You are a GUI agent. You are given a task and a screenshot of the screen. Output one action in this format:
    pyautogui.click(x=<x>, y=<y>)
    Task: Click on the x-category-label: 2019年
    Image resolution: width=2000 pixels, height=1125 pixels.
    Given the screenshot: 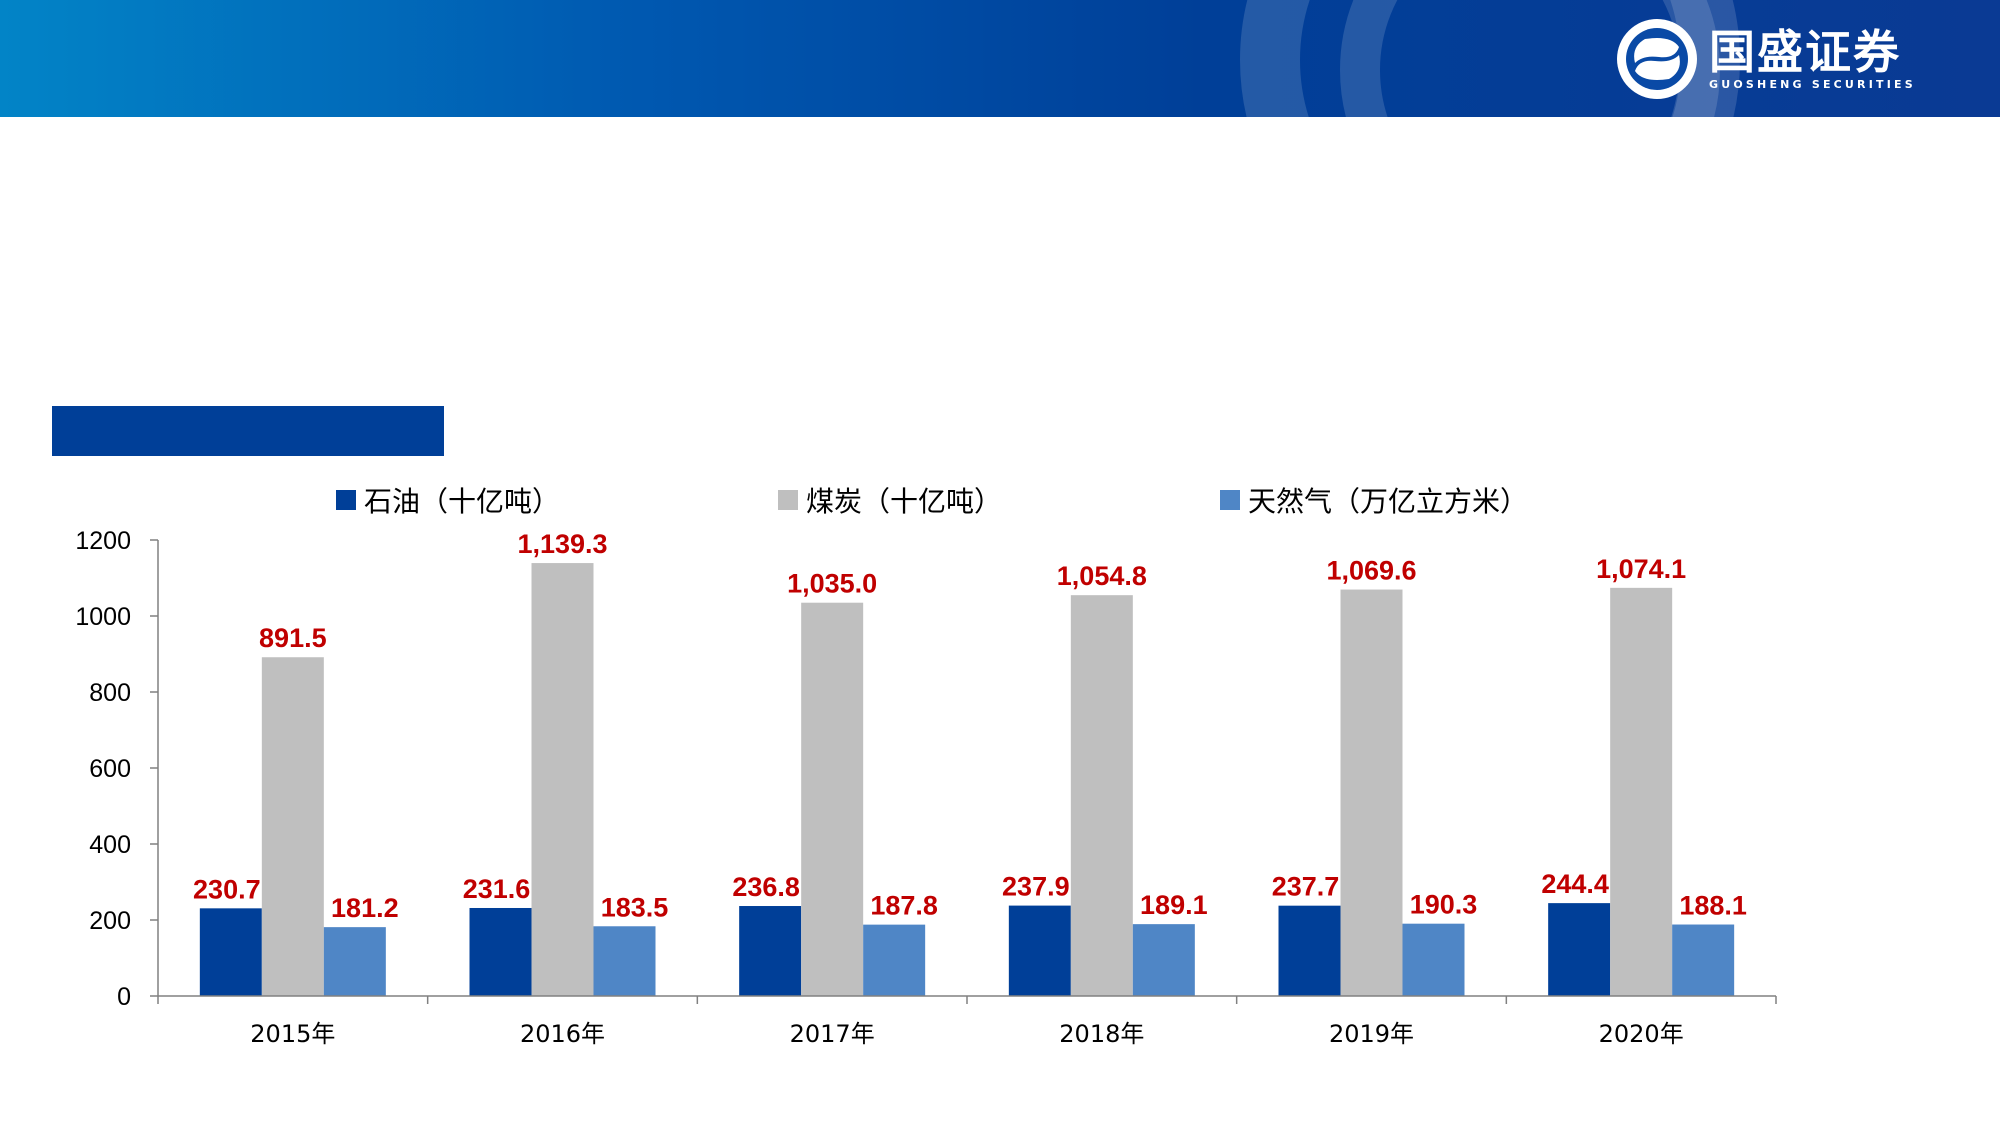 What is the action you would take?
    pyautogui.click(x=1371, y=1034)
    